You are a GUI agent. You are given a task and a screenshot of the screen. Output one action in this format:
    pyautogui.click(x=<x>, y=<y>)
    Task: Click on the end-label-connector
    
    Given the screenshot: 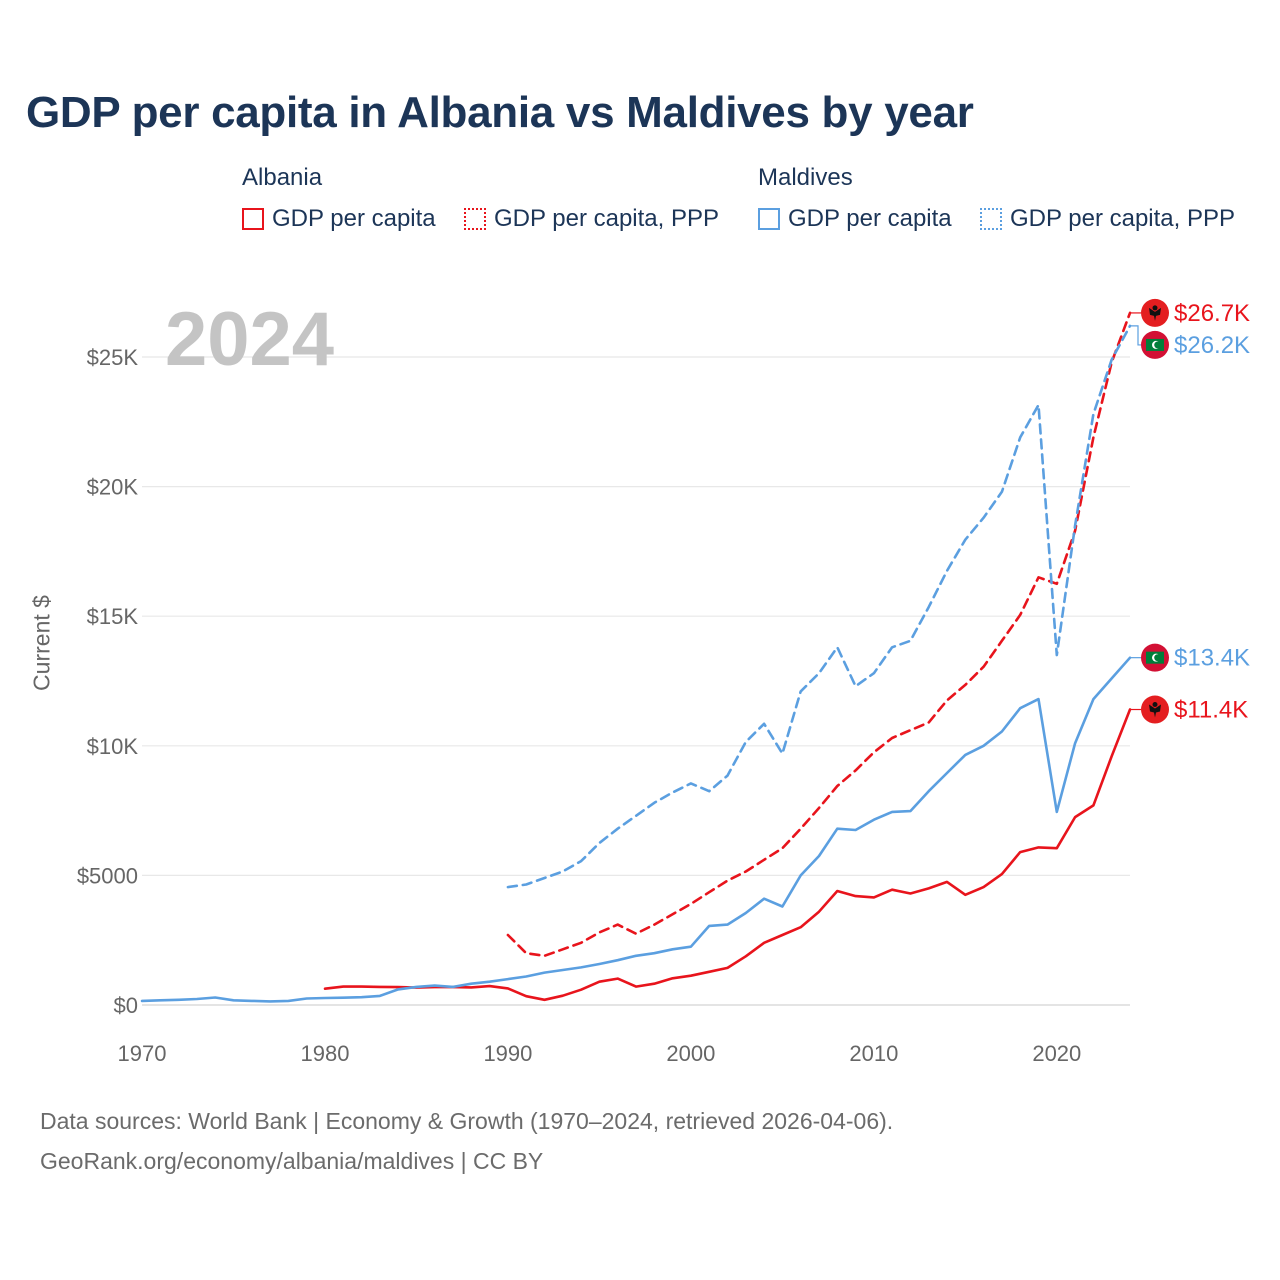 What is the action you would take?
    pyautogui.click(x=1135, y=335)
    